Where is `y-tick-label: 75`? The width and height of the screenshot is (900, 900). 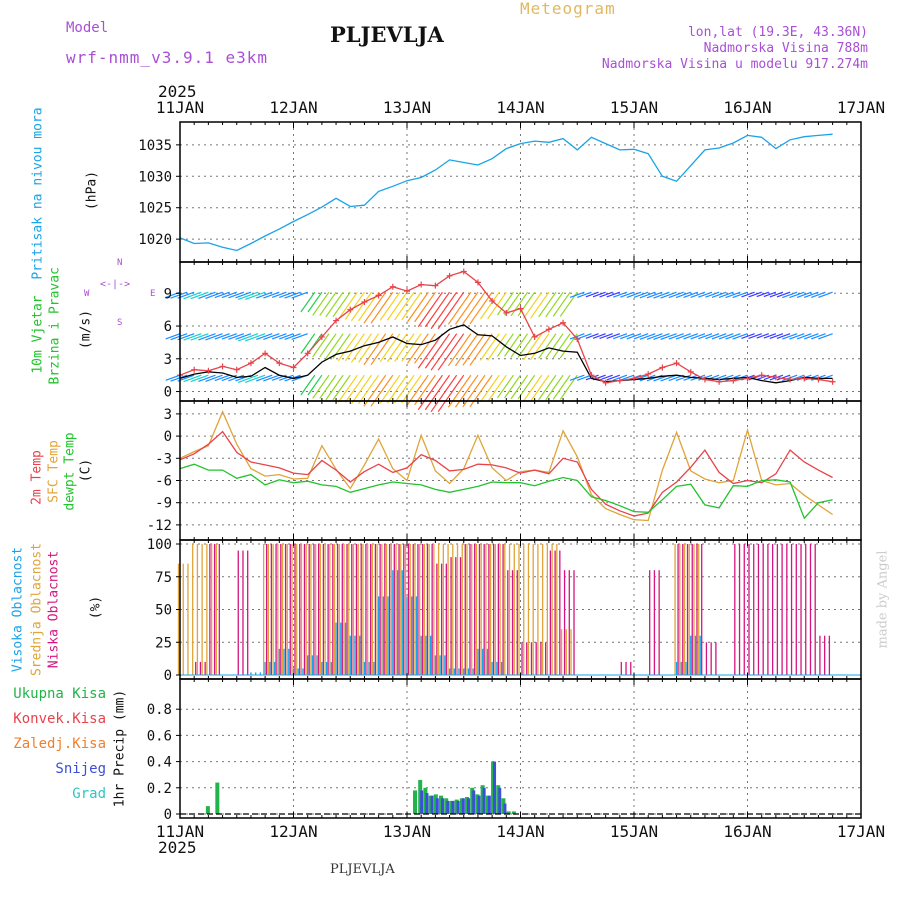 y-tick-label: 75 is located at coordinates (163, 578).